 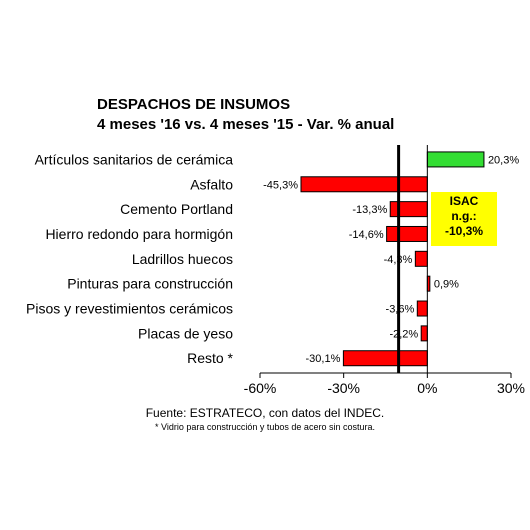 I want to click on category-label: Hierro redondo para hormigón, so click(x=139, y=234).